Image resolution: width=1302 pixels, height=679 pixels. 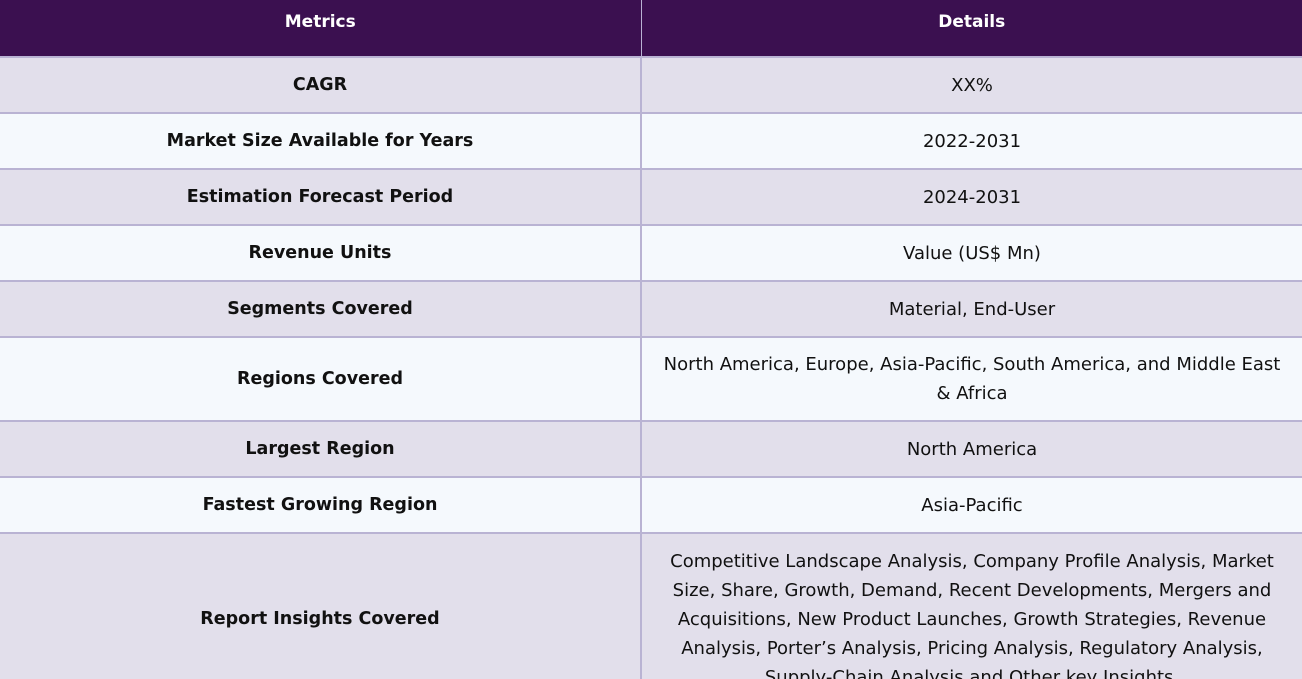 What do you see at coordinates (971, 141) in the screenshot?
I see `detail-cell: 2022-2031` at bounding box center [971, 141].